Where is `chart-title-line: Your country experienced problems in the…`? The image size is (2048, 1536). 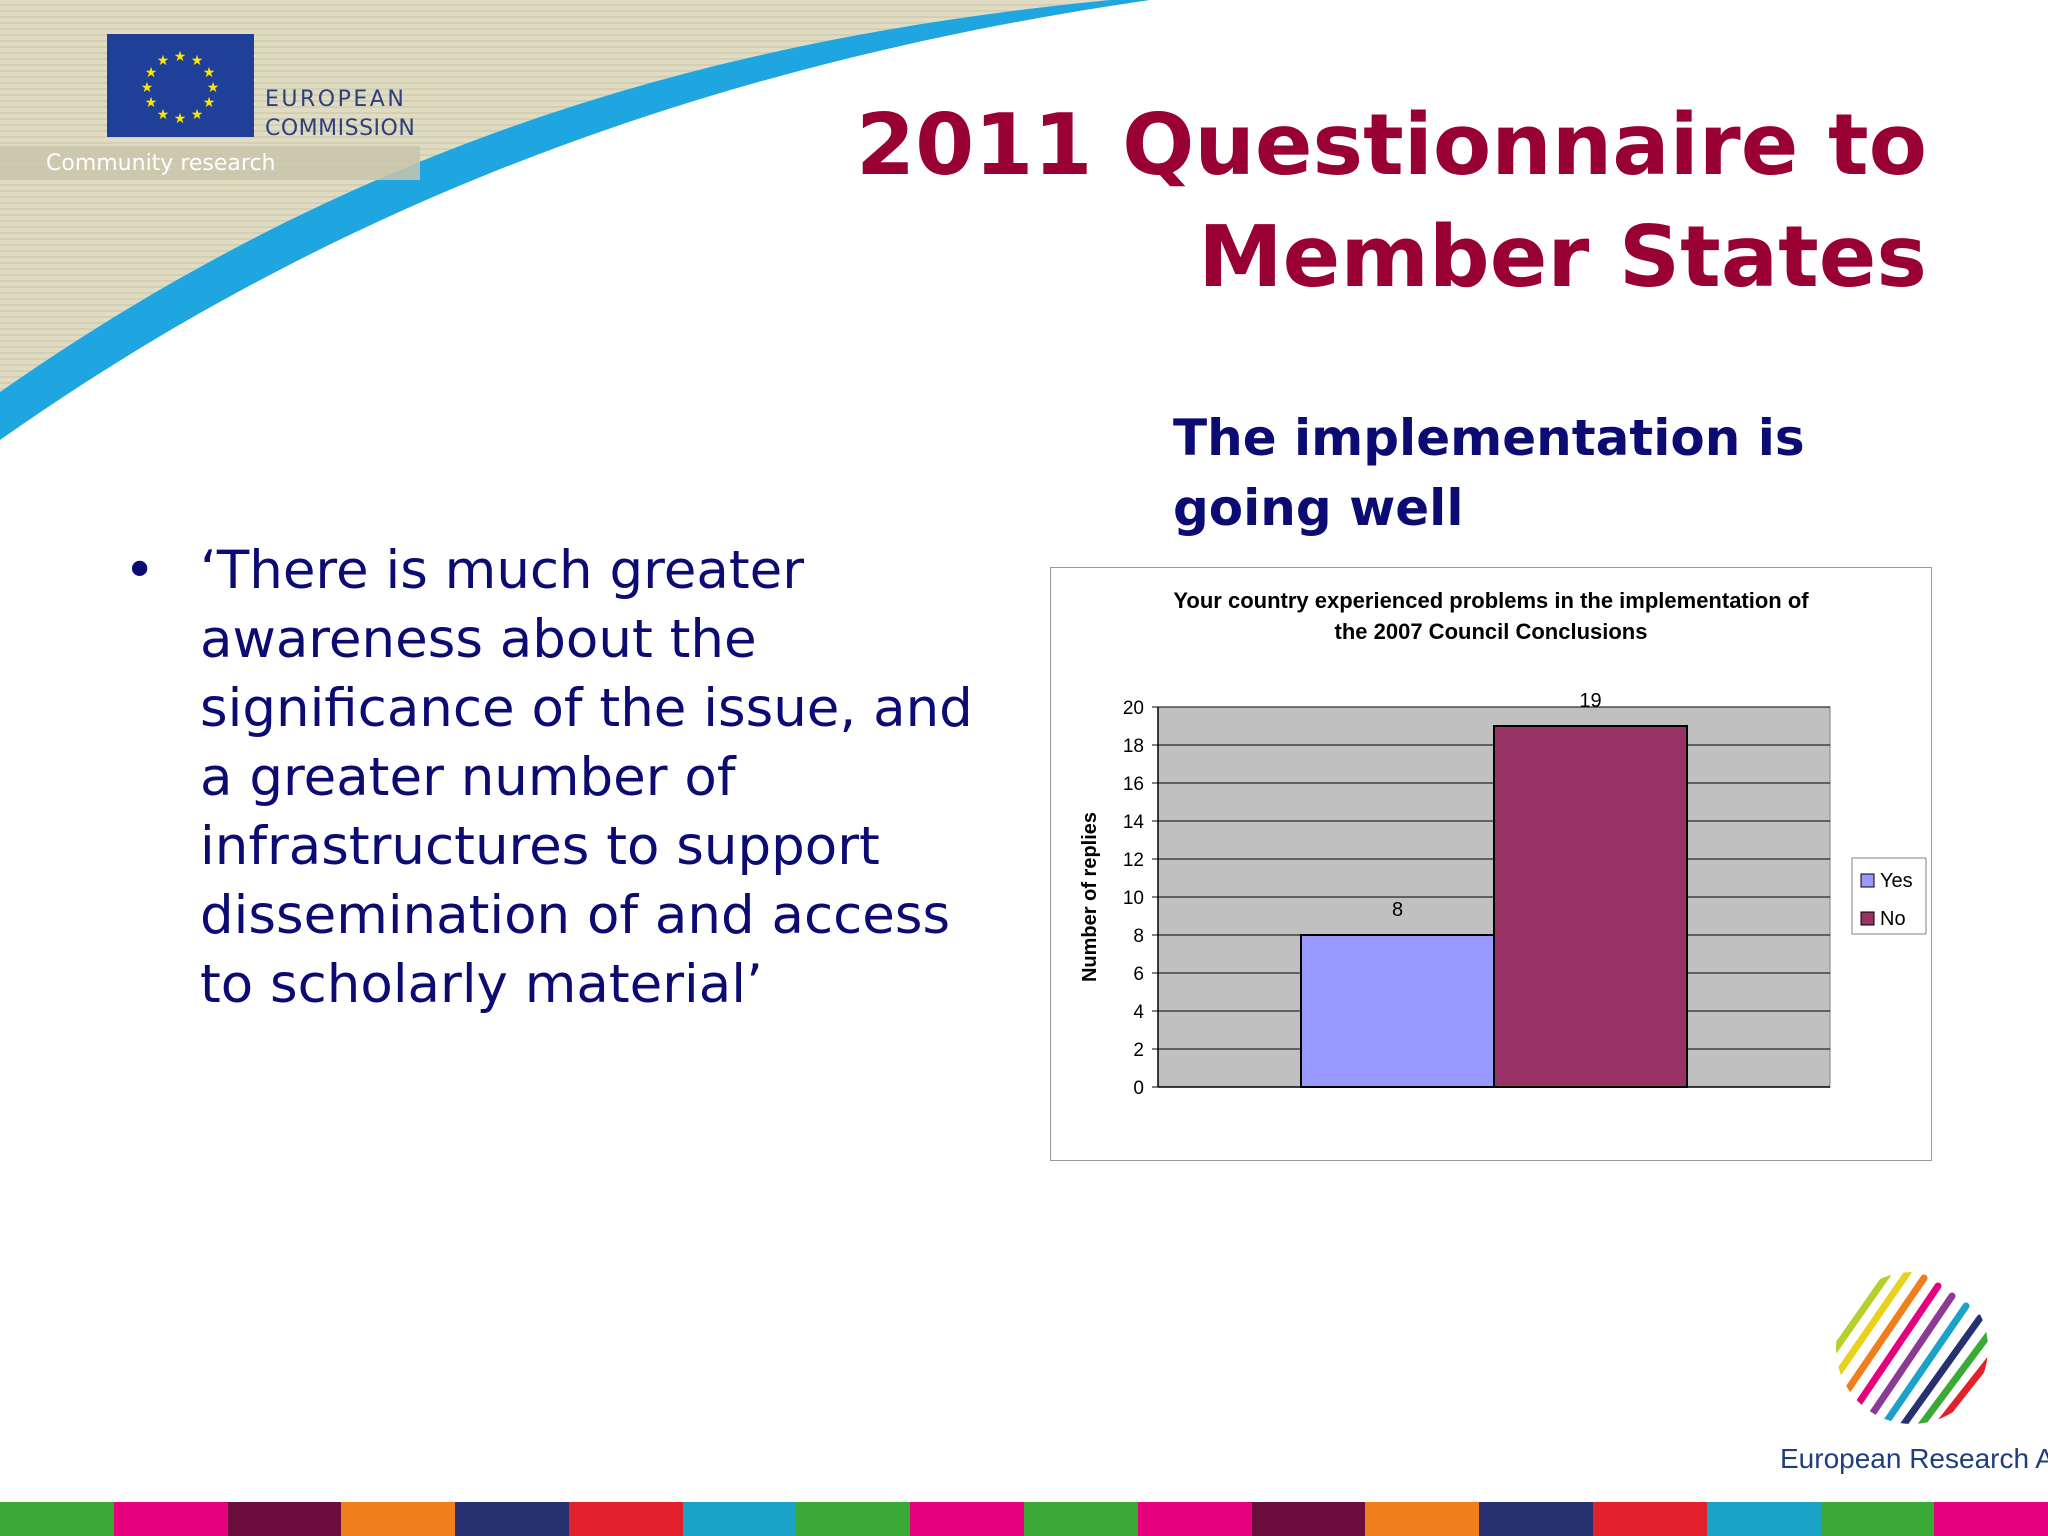 chart-title-line: Your country experienced problems in the… is located at coordinates (1491, 600).